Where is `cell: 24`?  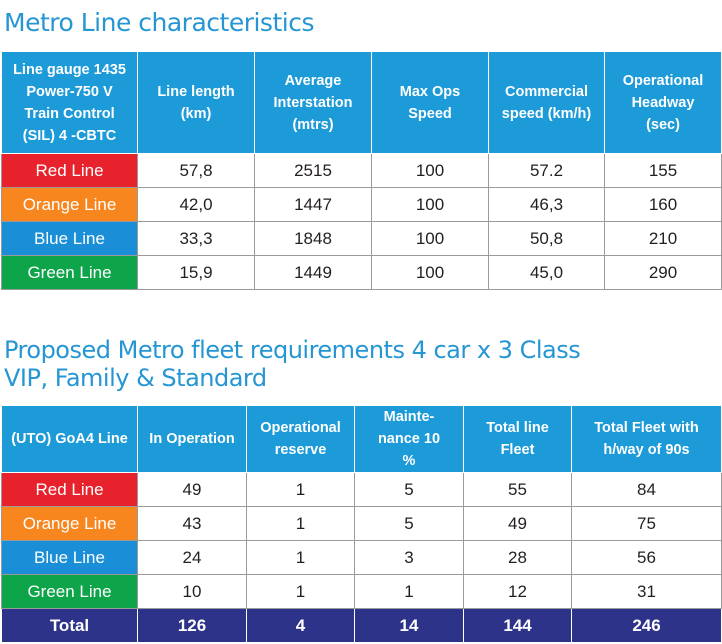
cell: 24 is located at coordinates (192, 557).